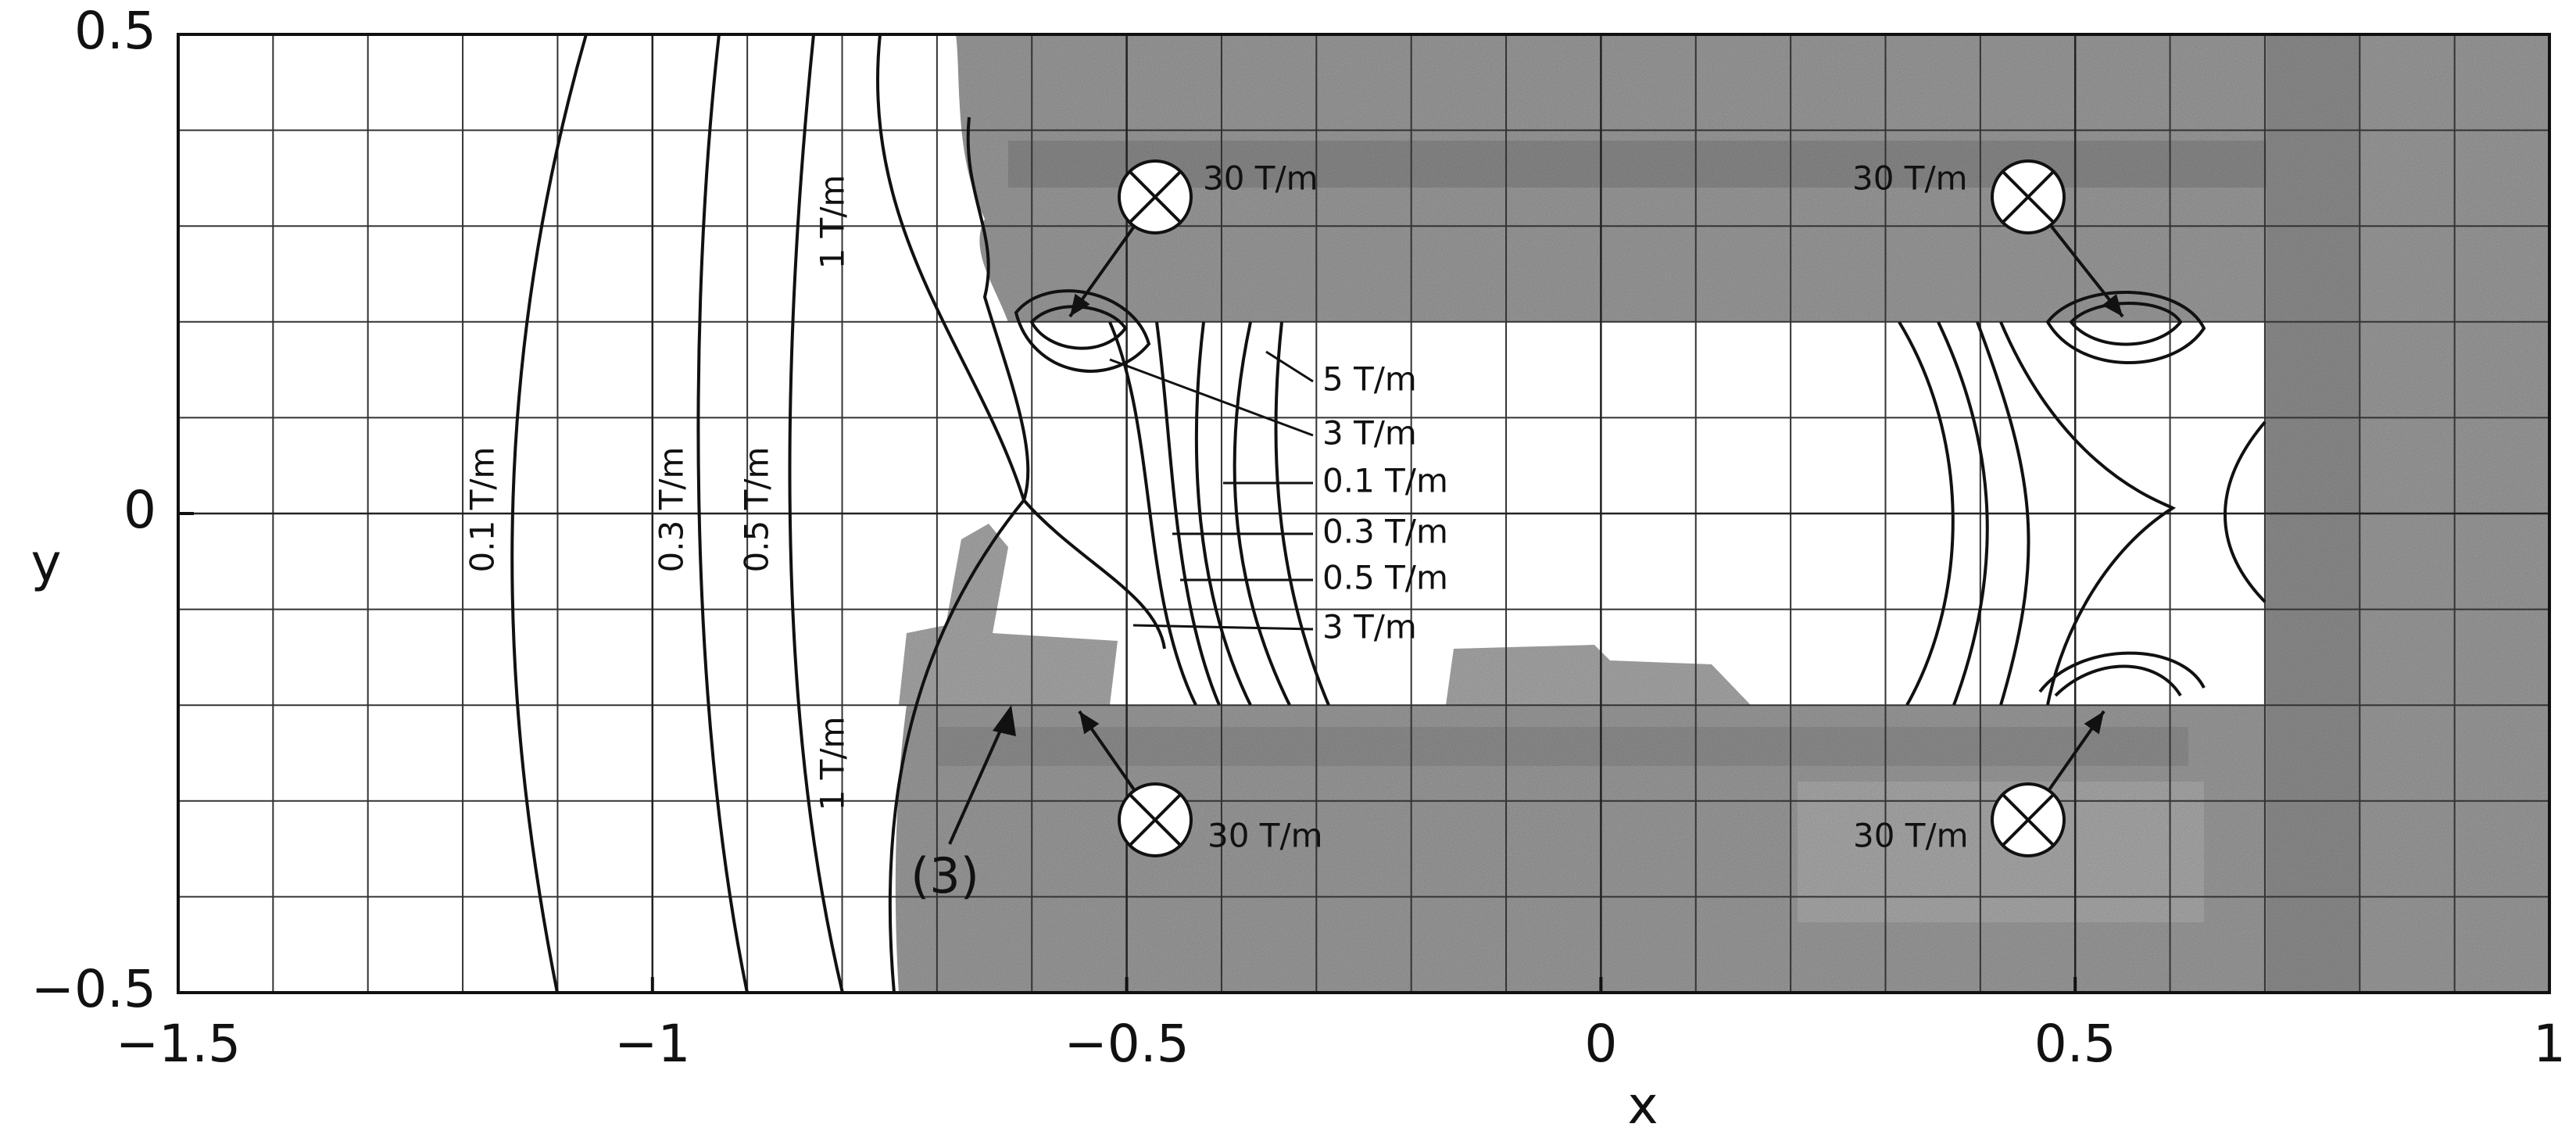 This screenshot has height=1138, width=2576. What do you see at coordinates (93, 989) in the screenshot?
I see `y-tick-label: −0.5` at bounding box center [93, 989].